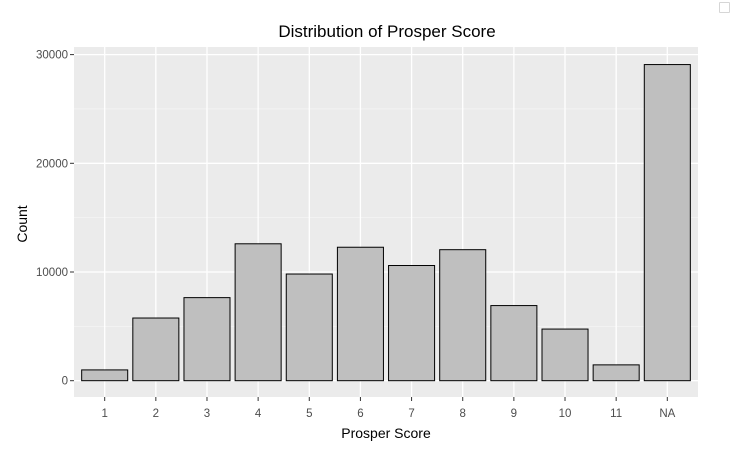 The width and height of the screenshot is (742, 451). I want to click on y-tick-label: 20000, so click(52, 164).